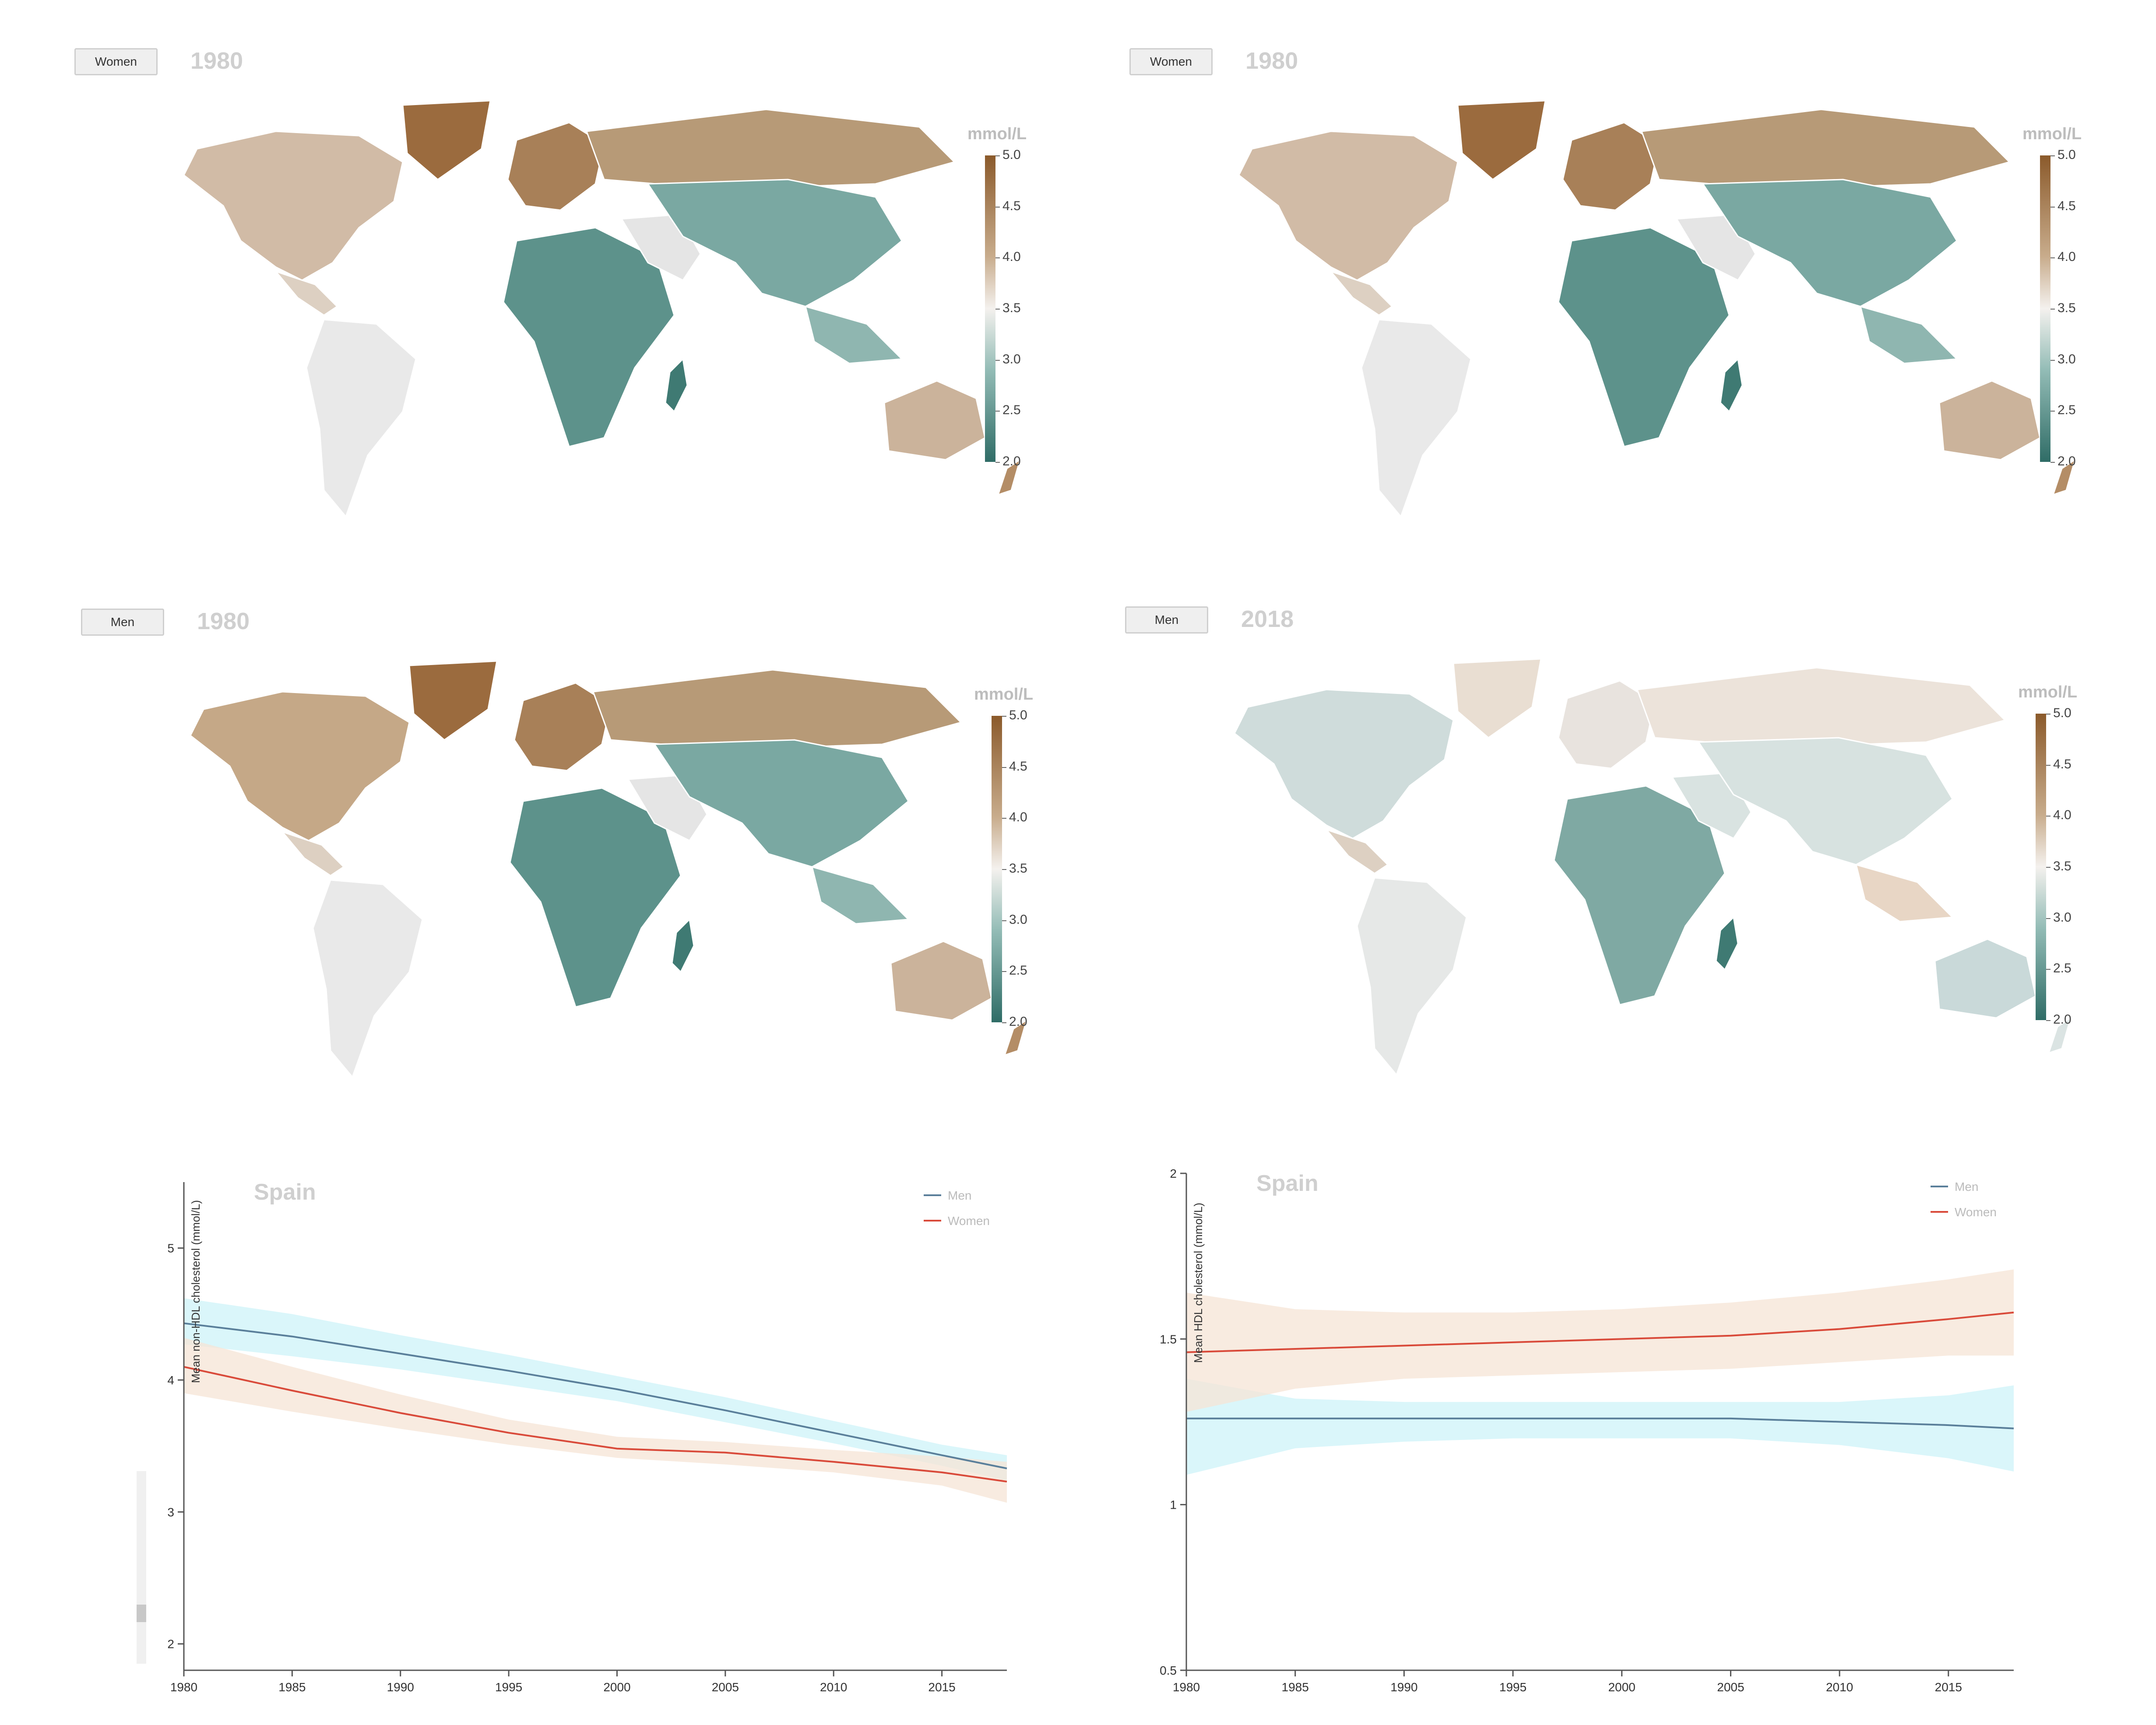 This screenshot has height=1725, width=2156. I want to click on series-line-men, so click(595, 1395).